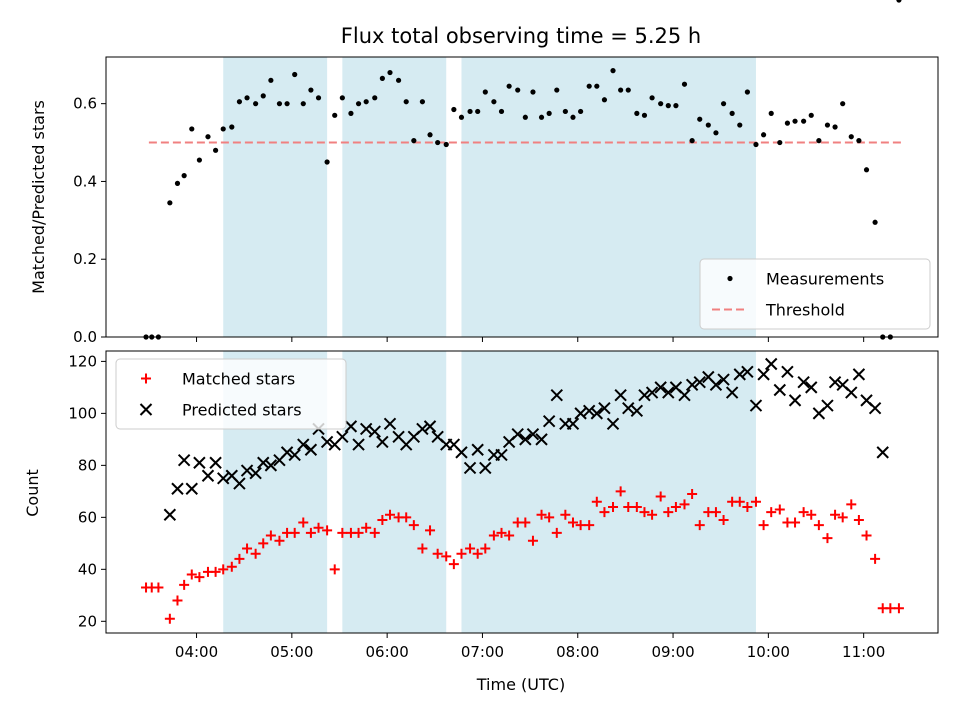 The width and height of the screenshot is (960, 720). I want to click on bottom-panel-y-ticks: 20 40 60 80 100 120, so click(87, 491).